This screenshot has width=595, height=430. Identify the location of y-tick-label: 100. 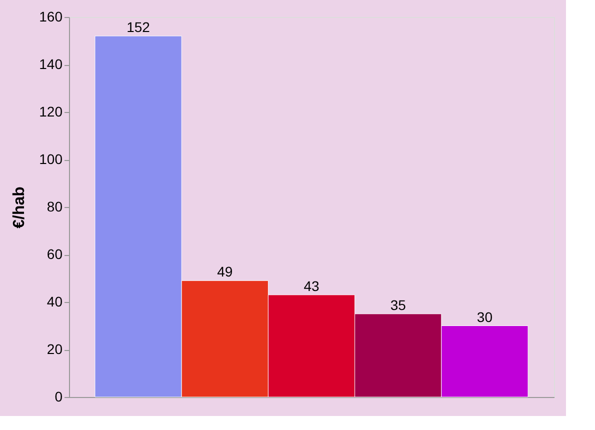
(51, 159).